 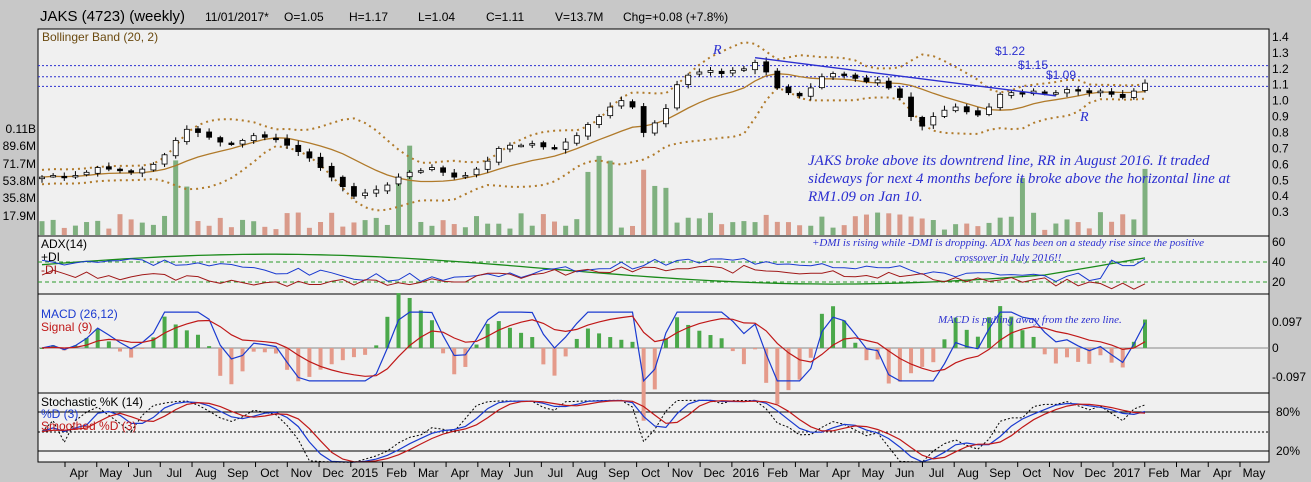 What do you see at coordinates (364, 473) in the screenshot?
I see `x-axis-label: 2015` at bounding box center [364, 473].